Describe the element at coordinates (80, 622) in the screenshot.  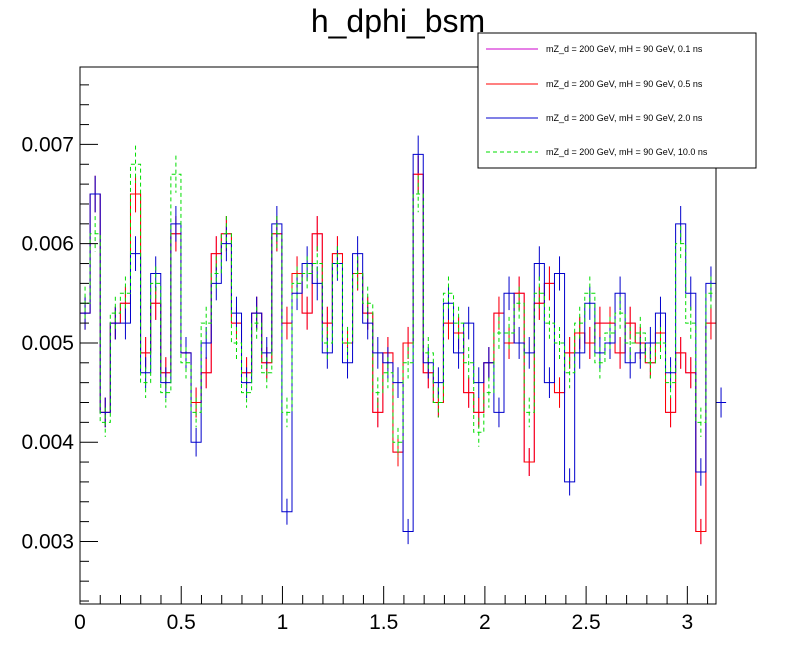
I see `x-tick-label: 0` at that location.